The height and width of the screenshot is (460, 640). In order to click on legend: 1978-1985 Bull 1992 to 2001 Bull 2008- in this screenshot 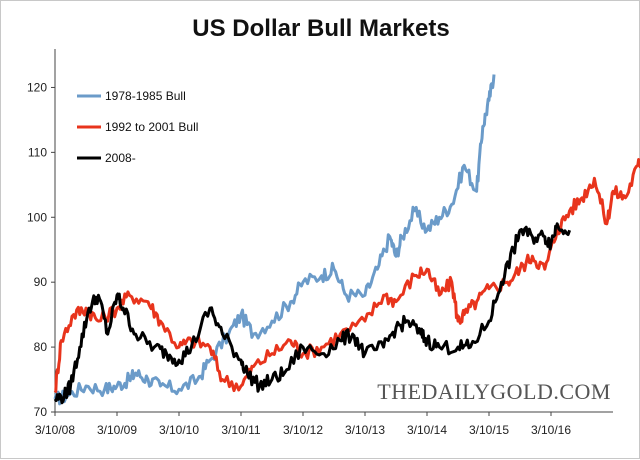, I will do `click(137, 127)`.